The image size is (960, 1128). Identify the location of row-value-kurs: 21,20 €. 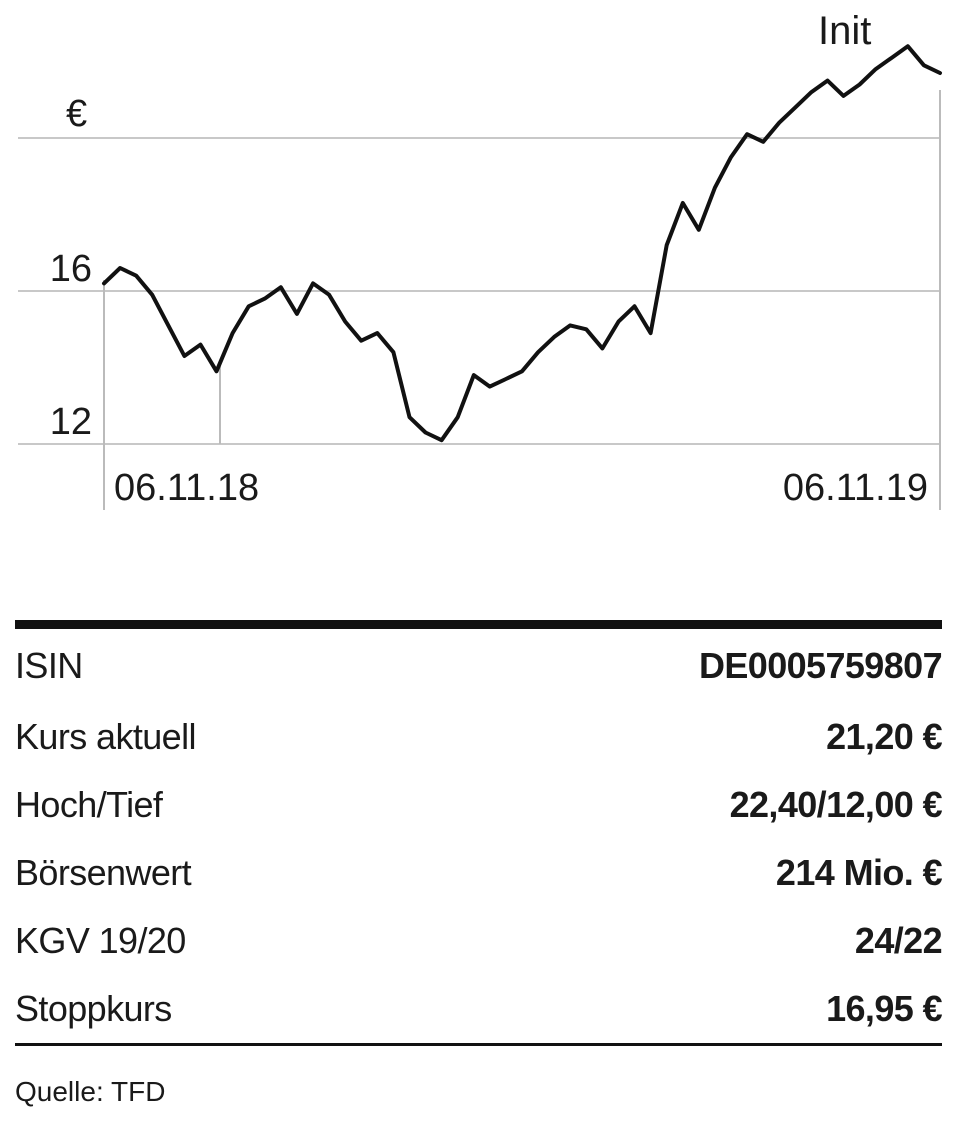
(884, 736).